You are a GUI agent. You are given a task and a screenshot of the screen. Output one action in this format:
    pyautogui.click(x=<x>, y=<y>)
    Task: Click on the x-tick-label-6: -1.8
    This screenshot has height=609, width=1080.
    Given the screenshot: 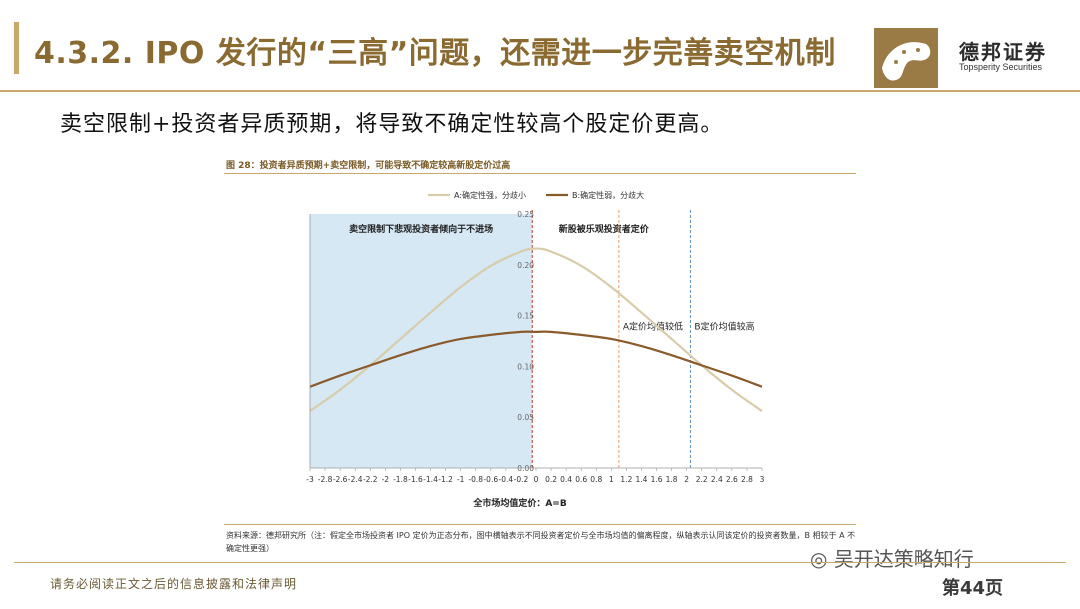 What is the action you would take?
    pyautogui.click(x=400, y=479)
    